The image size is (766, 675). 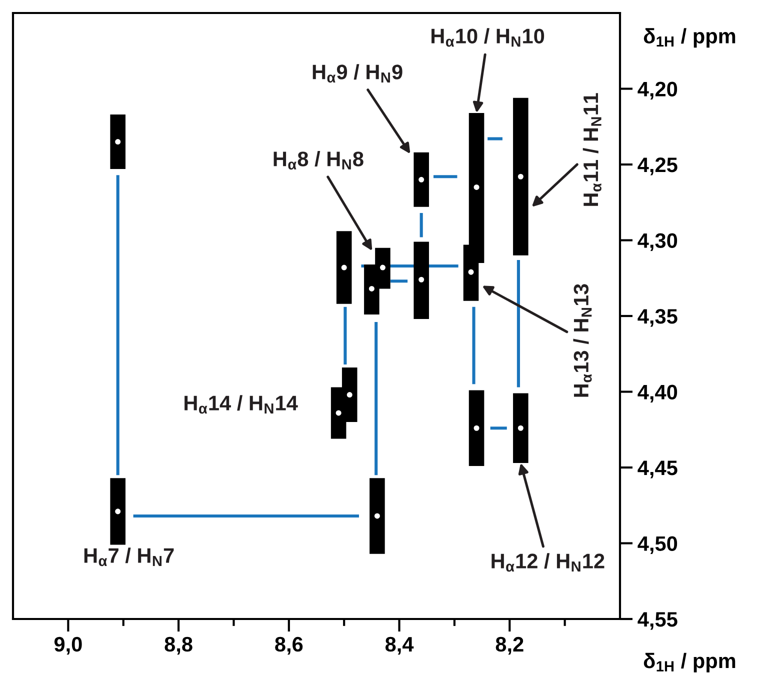 I want to click on y-tick-label: 4,55, so click(x=658, y=621).